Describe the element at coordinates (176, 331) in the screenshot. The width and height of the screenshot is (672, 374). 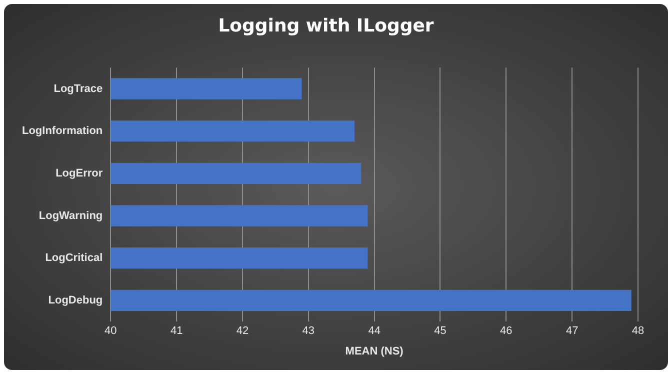
I see `x-tick-label: 41` at that location.